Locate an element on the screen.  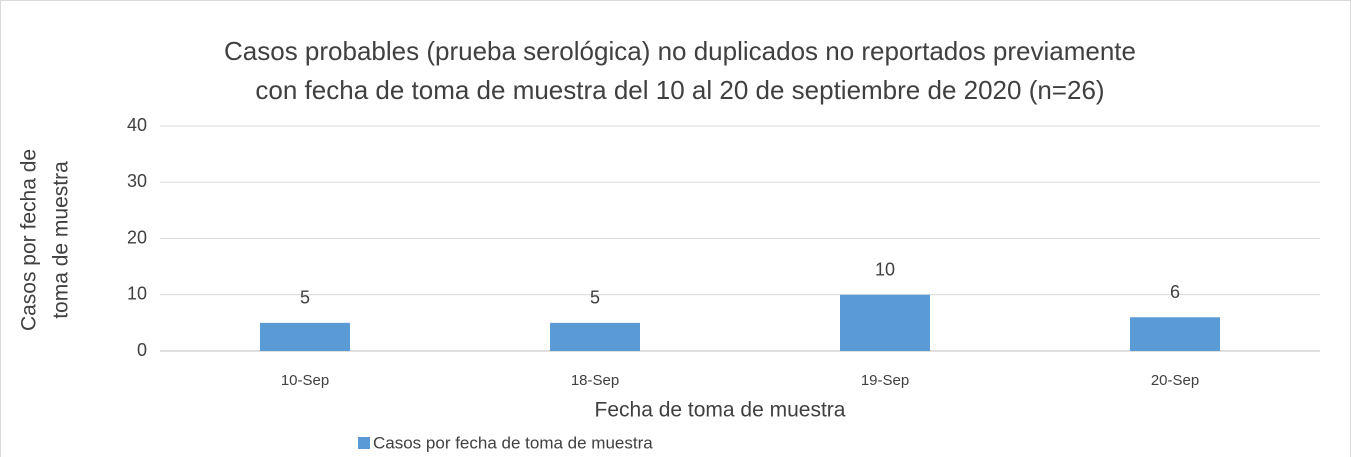
y-tick-label: 20 is located at coordinates (137, 237).